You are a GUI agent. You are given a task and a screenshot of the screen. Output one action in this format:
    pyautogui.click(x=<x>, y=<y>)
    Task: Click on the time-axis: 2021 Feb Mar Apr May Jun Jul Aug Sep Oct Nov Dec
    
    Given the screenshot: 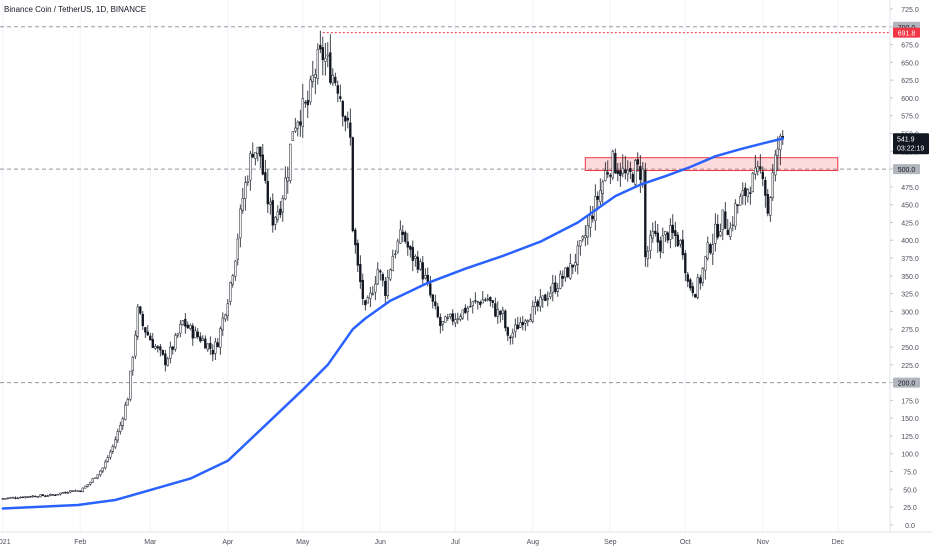 What is the action you would take?
    pyautogui.click(x=422, y=542)
    